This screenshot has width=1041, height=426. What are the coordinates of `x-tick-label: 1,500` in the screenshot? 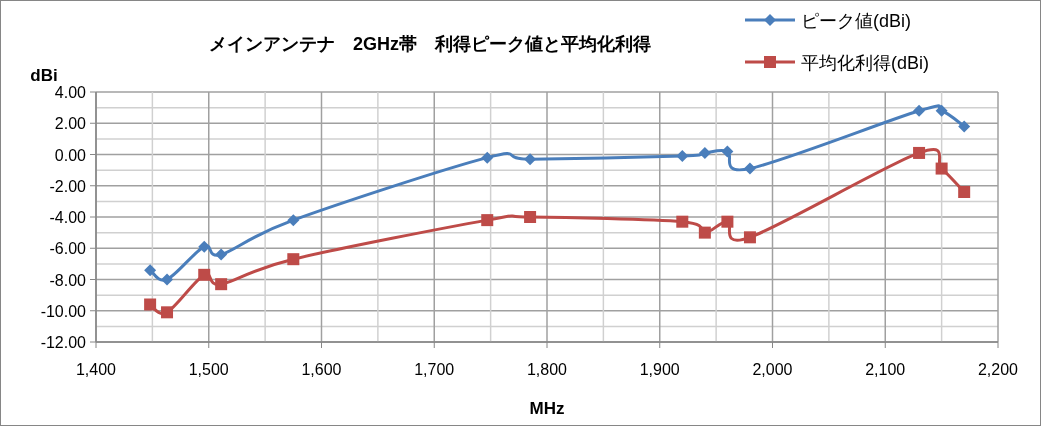 It's located at (208, 369).